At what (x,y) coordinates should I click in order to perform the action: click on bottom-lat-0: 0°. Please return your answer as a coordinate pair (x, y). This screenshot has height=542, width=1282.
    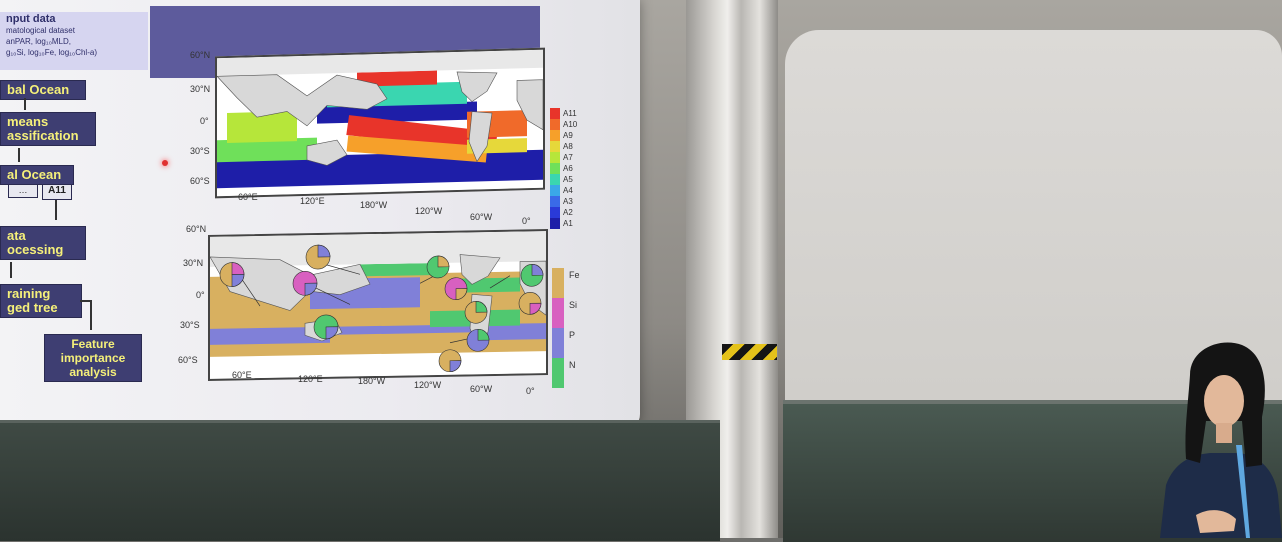
    Looking at the image, I should click on (200, 295).